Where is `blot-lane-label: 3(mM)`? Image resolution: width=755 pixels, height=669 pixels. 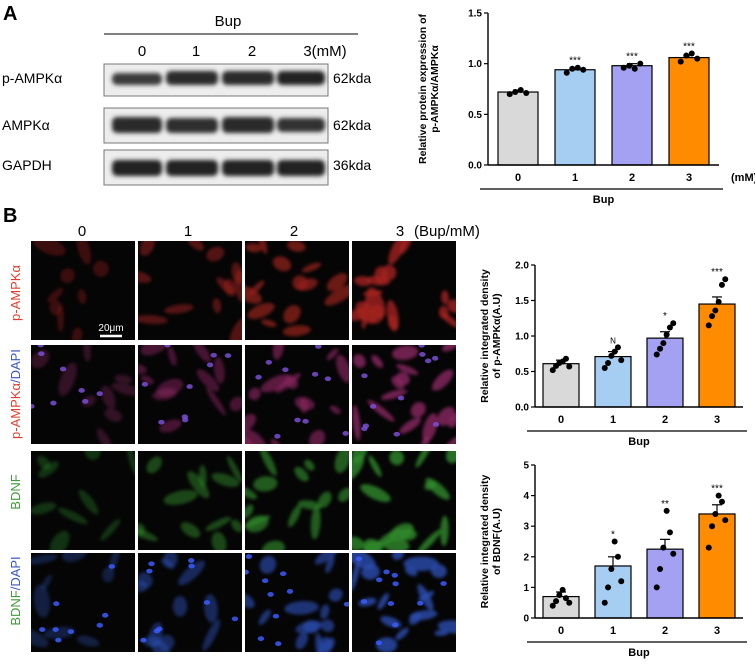 blot-lane-label: 3(mM) is located at coordinates (324, 51).